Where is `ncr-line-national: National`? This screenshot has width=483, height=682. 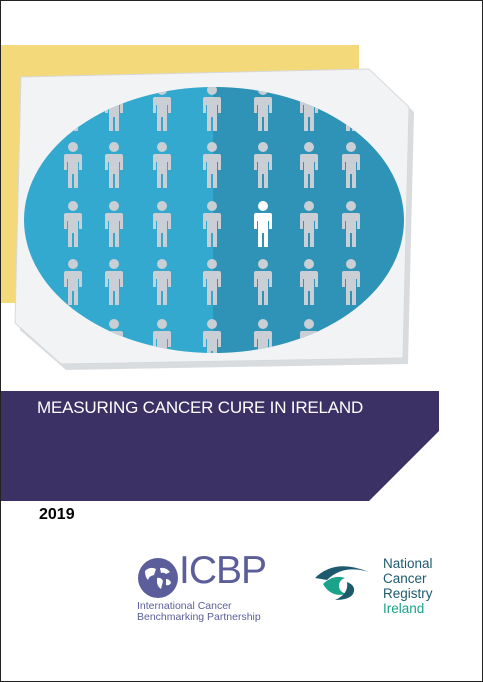
ncr-line-national: National is located at coordinates (408, 563).